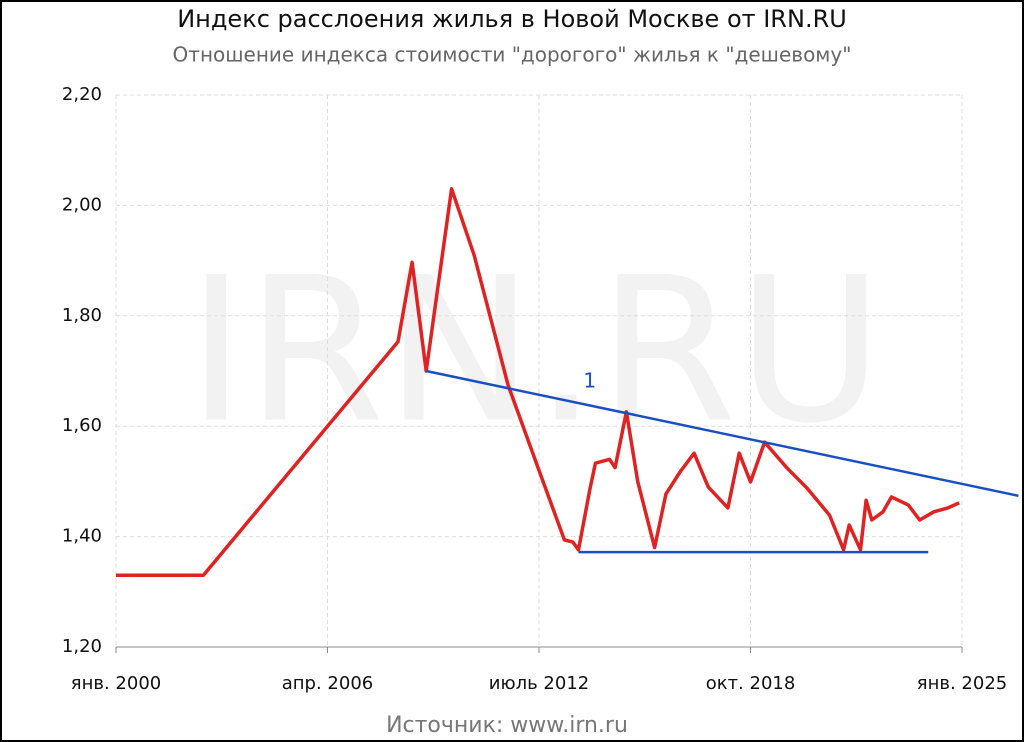 The height and width of the screenshot is (742, 1024). What do you see at coordinates (962, 683) in the screenshot?
I see `x-tick-label: янв. 2025` at bounding box center [962, 683].